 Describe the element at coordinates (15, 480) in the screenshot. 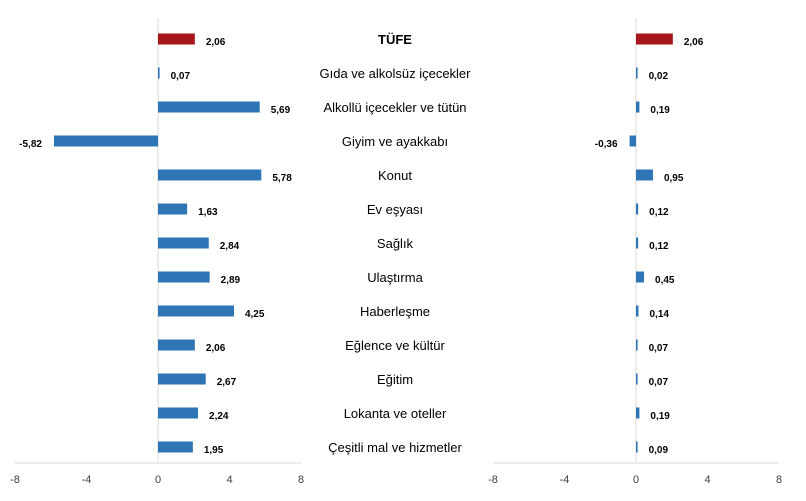

I see `panel-1-tick-label: -8` at that location.